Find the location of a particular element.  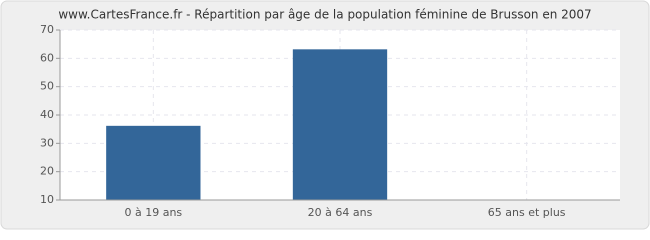

y-tick-label: 30 is located at coordinates (47, 142).